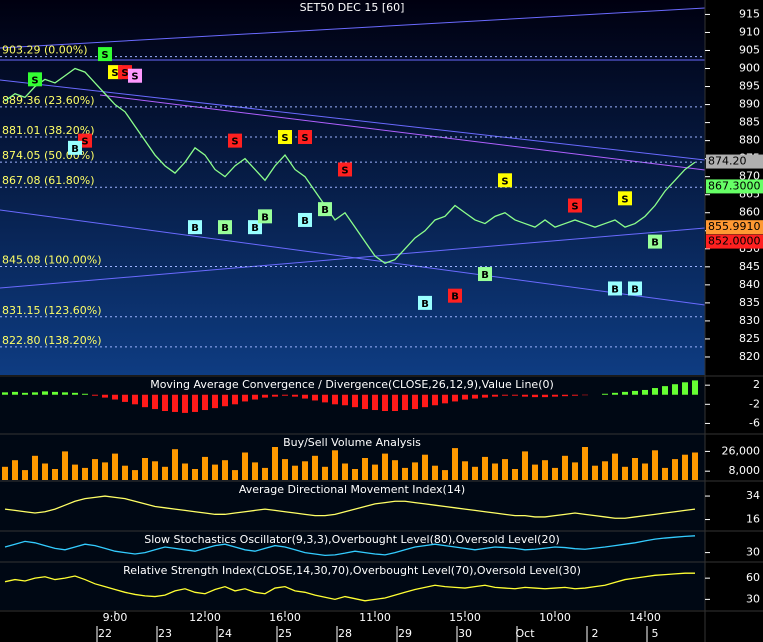 This screenshot has width=763, height=642. What do you see at coordinates (105, 633) in the screenshot?
I see `date-label: 22` at bounding box center [105, 633].